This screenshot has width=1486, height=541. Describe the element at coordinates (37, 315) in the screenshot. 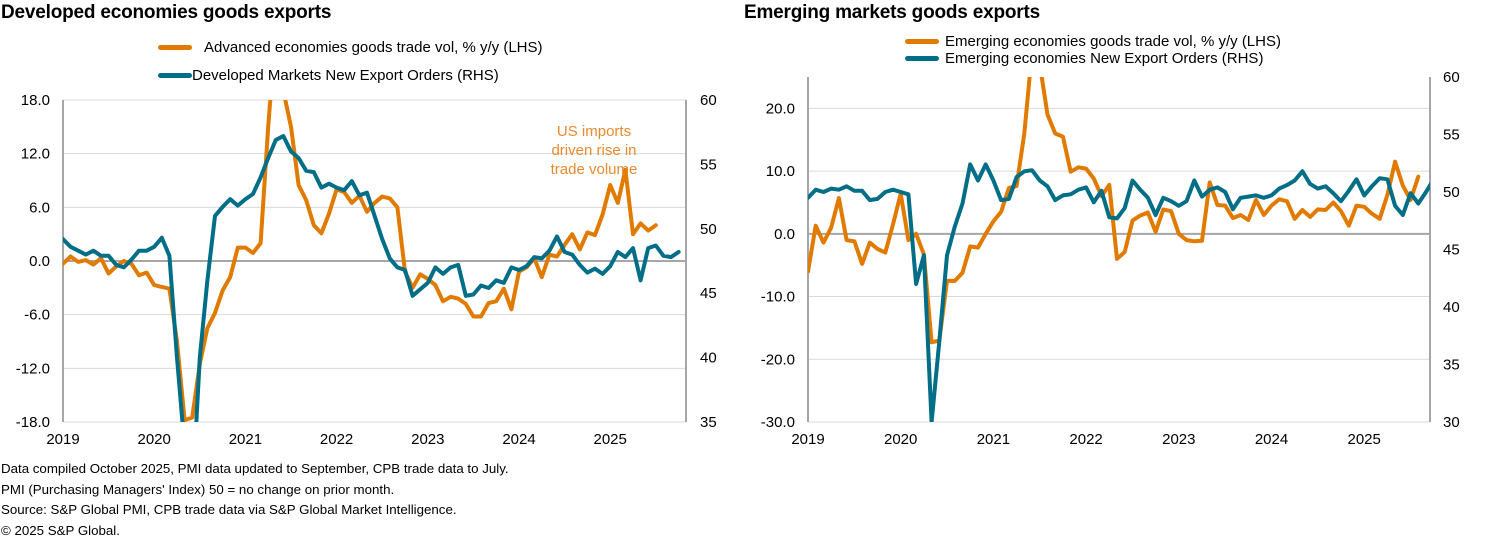

I see `left-axis-tick-label: -6.0` at that location.